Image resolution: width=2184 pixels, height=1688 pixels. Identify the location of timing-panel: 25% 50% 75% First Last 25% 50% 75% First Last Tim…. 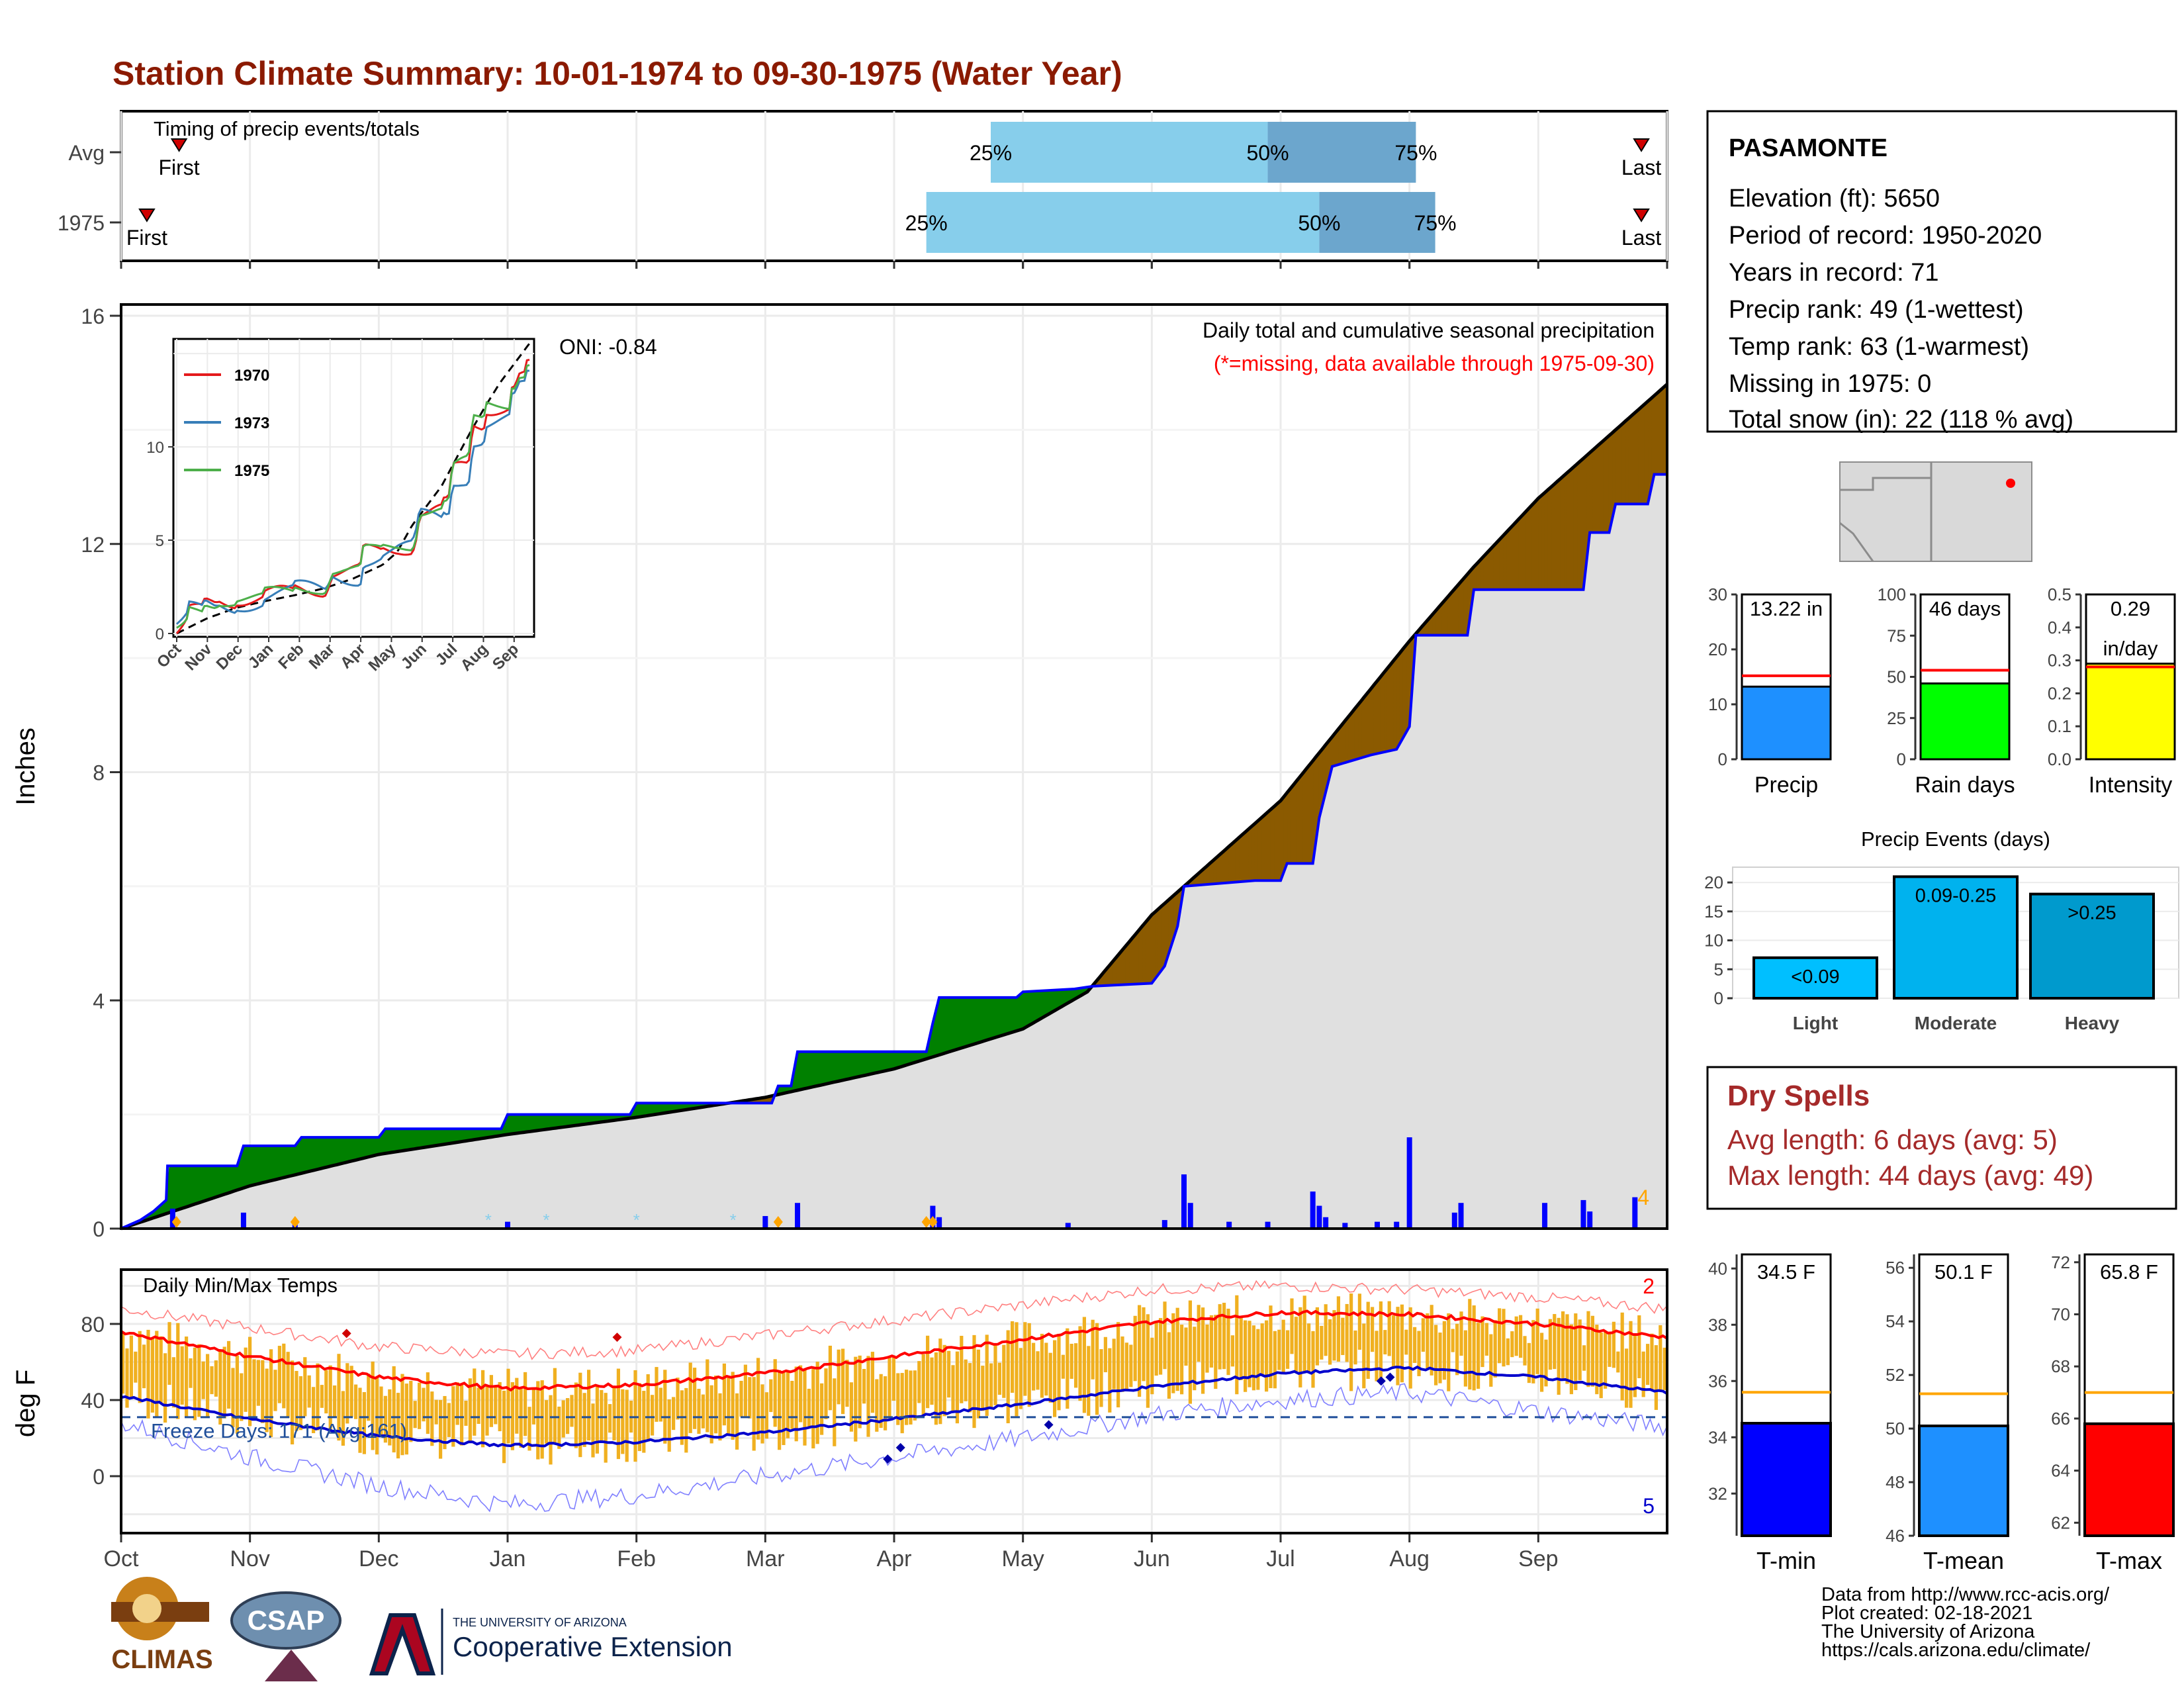
(863, 189).